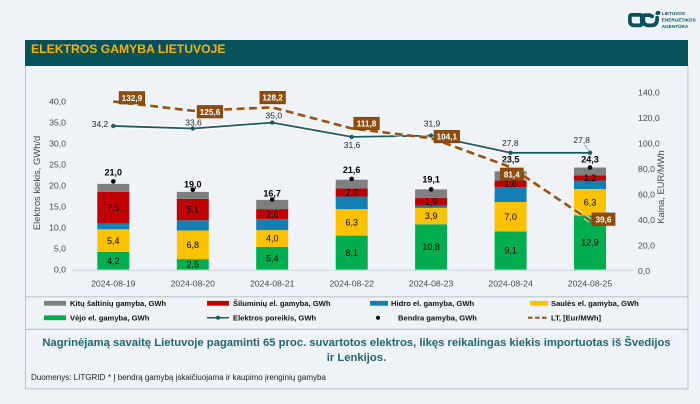 The image size is (700, 404). I want to click on svg-text: 140,0, so click(649, 92).